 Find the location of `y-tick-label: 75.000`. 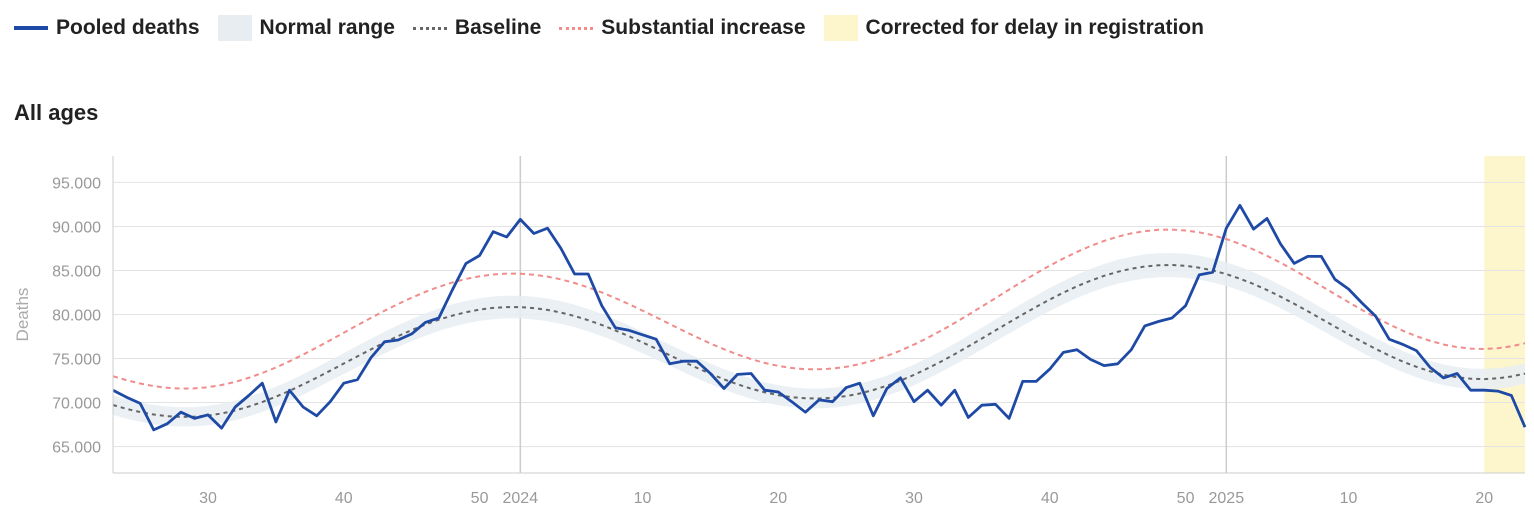

y-tick-label: 75.000 is located at coordinates (76, 360).